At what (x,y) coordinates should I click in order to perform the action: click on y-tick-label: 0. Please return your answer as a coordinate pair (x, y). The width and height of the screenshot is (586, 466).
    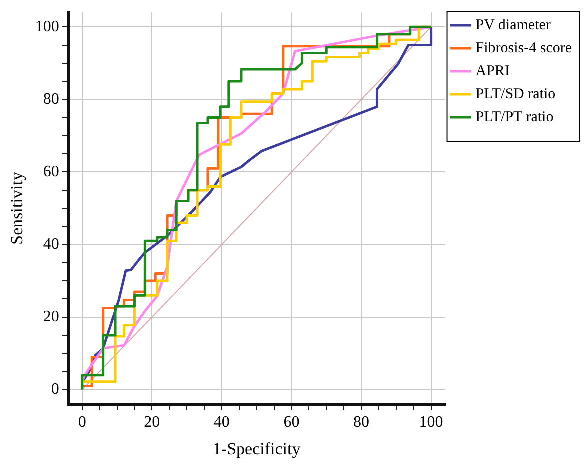
    Looking at the image, I should click on (55, 389).